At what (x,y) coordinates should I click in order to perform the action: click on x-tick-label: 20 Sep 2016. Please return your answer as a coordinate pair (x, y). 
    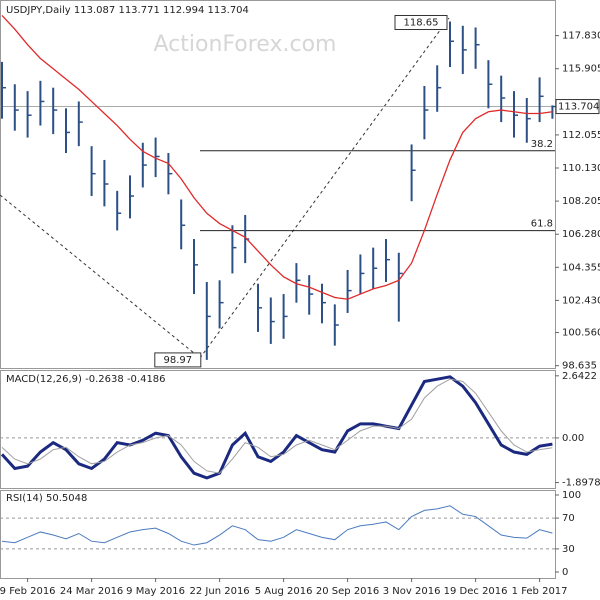
    Looking at the image, I should click on (347, 591).